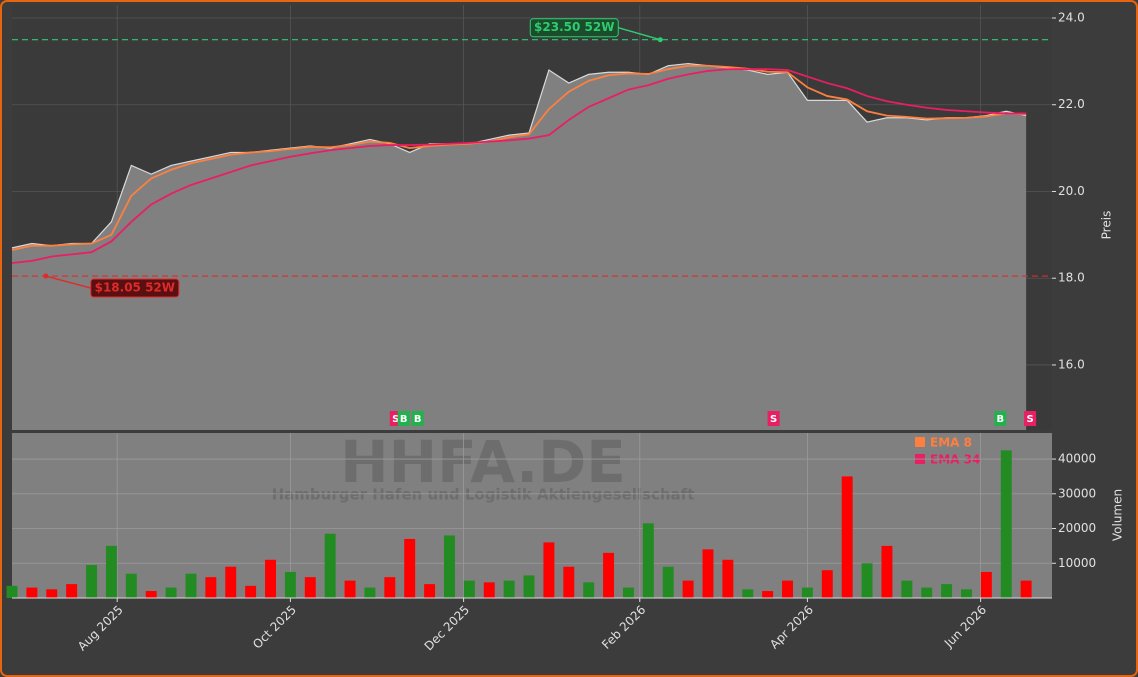 This screenshot has height=677, width=1138. I want to click on annotation-label: $18.05 52W, so click(135, 288).